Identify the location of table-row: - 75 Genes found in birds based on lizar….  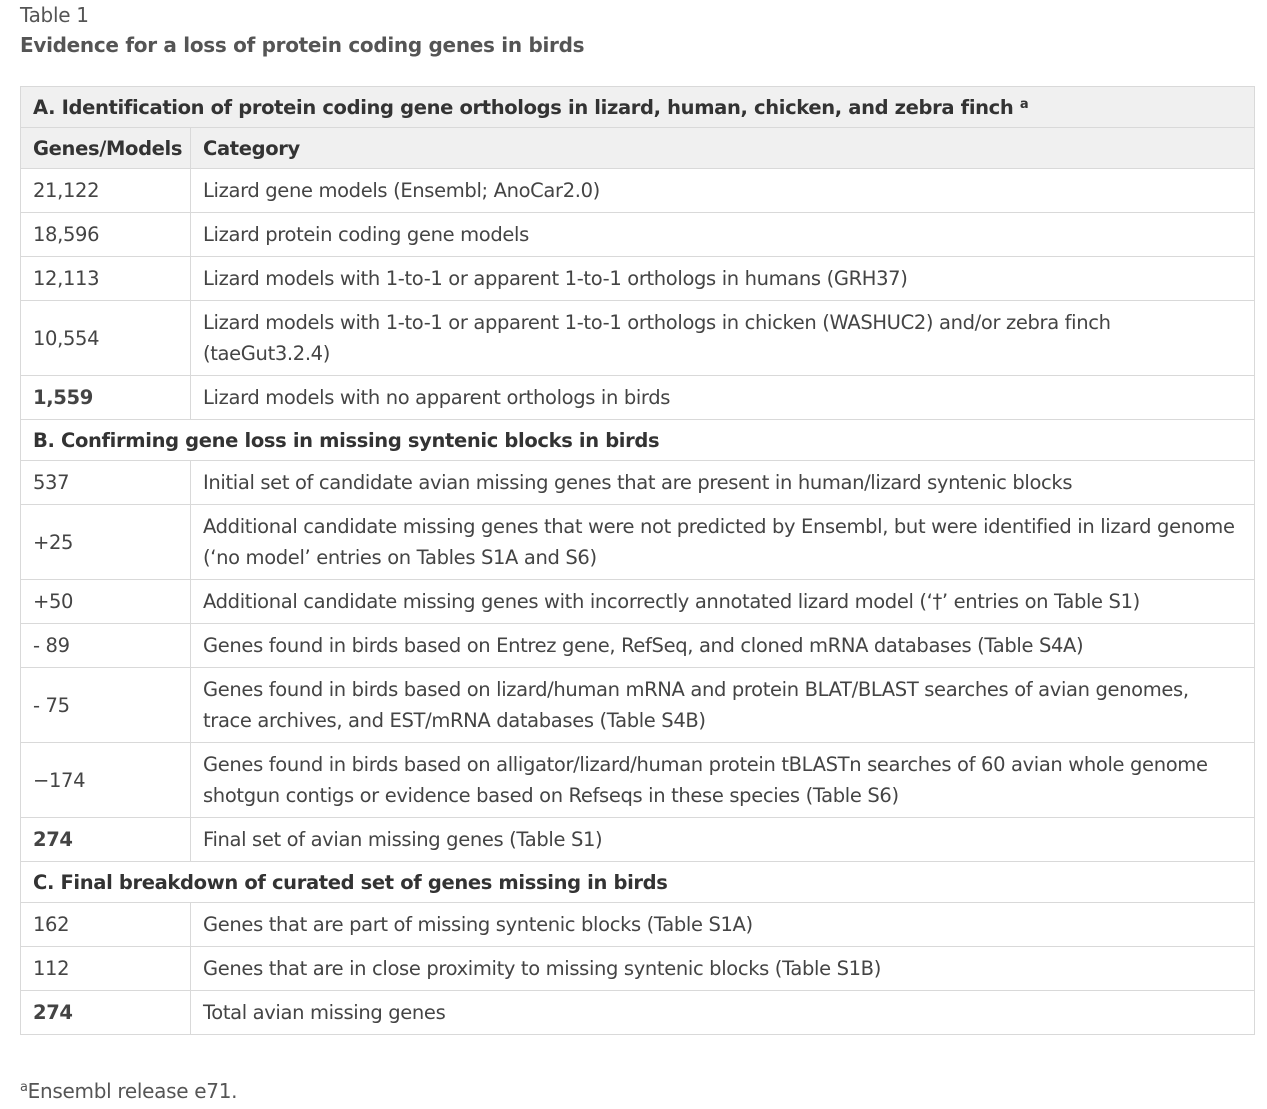
(638, 705).